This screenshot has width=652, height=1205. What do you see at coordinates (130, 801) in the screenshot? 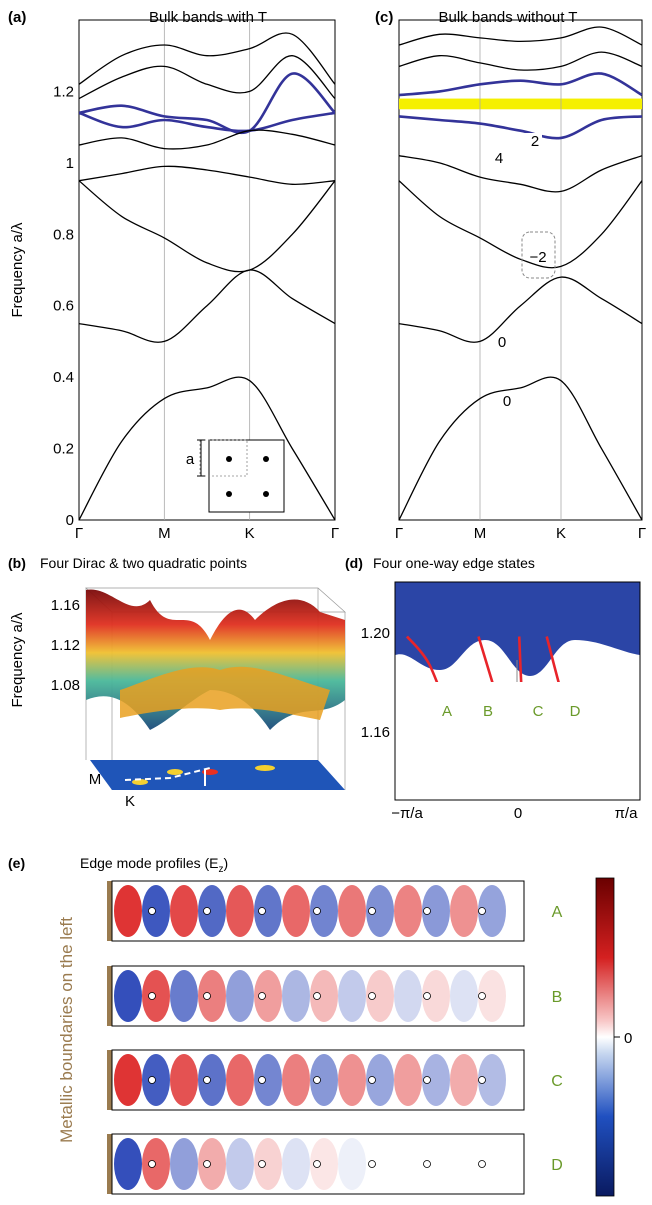
I see `point-label-k: K` at bounding box center [130, 801].